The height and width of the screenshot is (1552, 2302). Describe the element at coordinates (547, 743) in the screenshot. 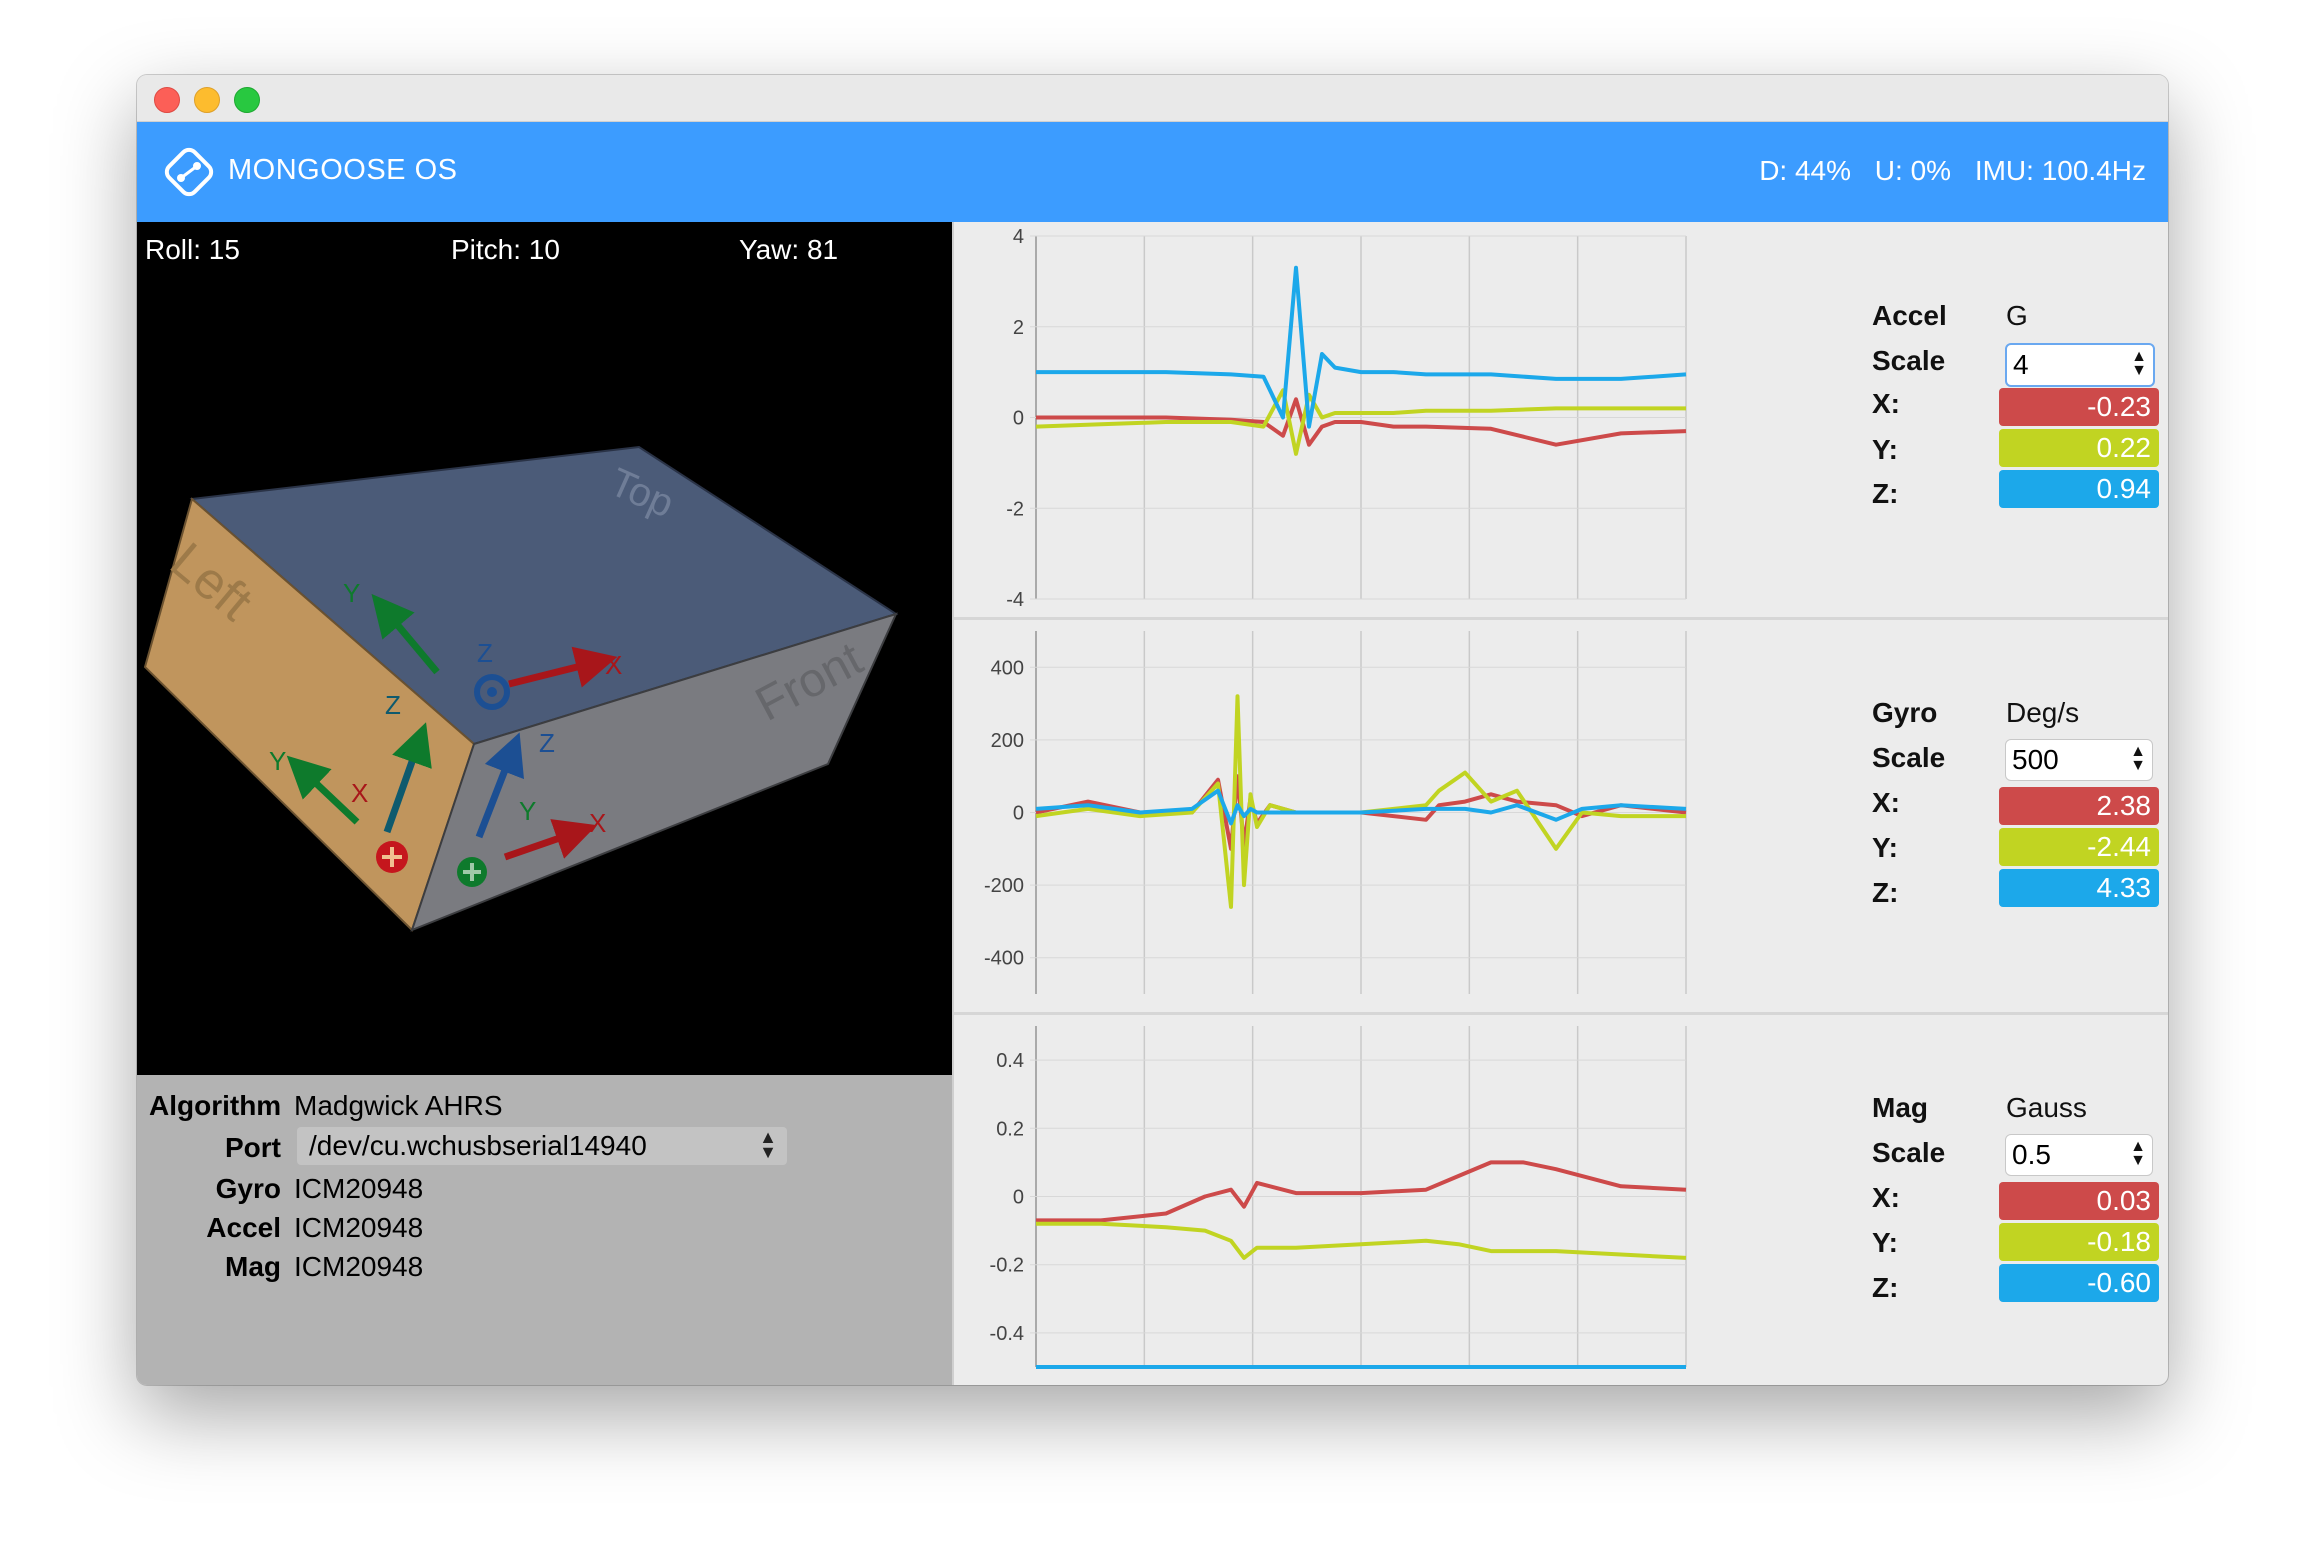

I see `front-axis-z-label: Z` at that location.